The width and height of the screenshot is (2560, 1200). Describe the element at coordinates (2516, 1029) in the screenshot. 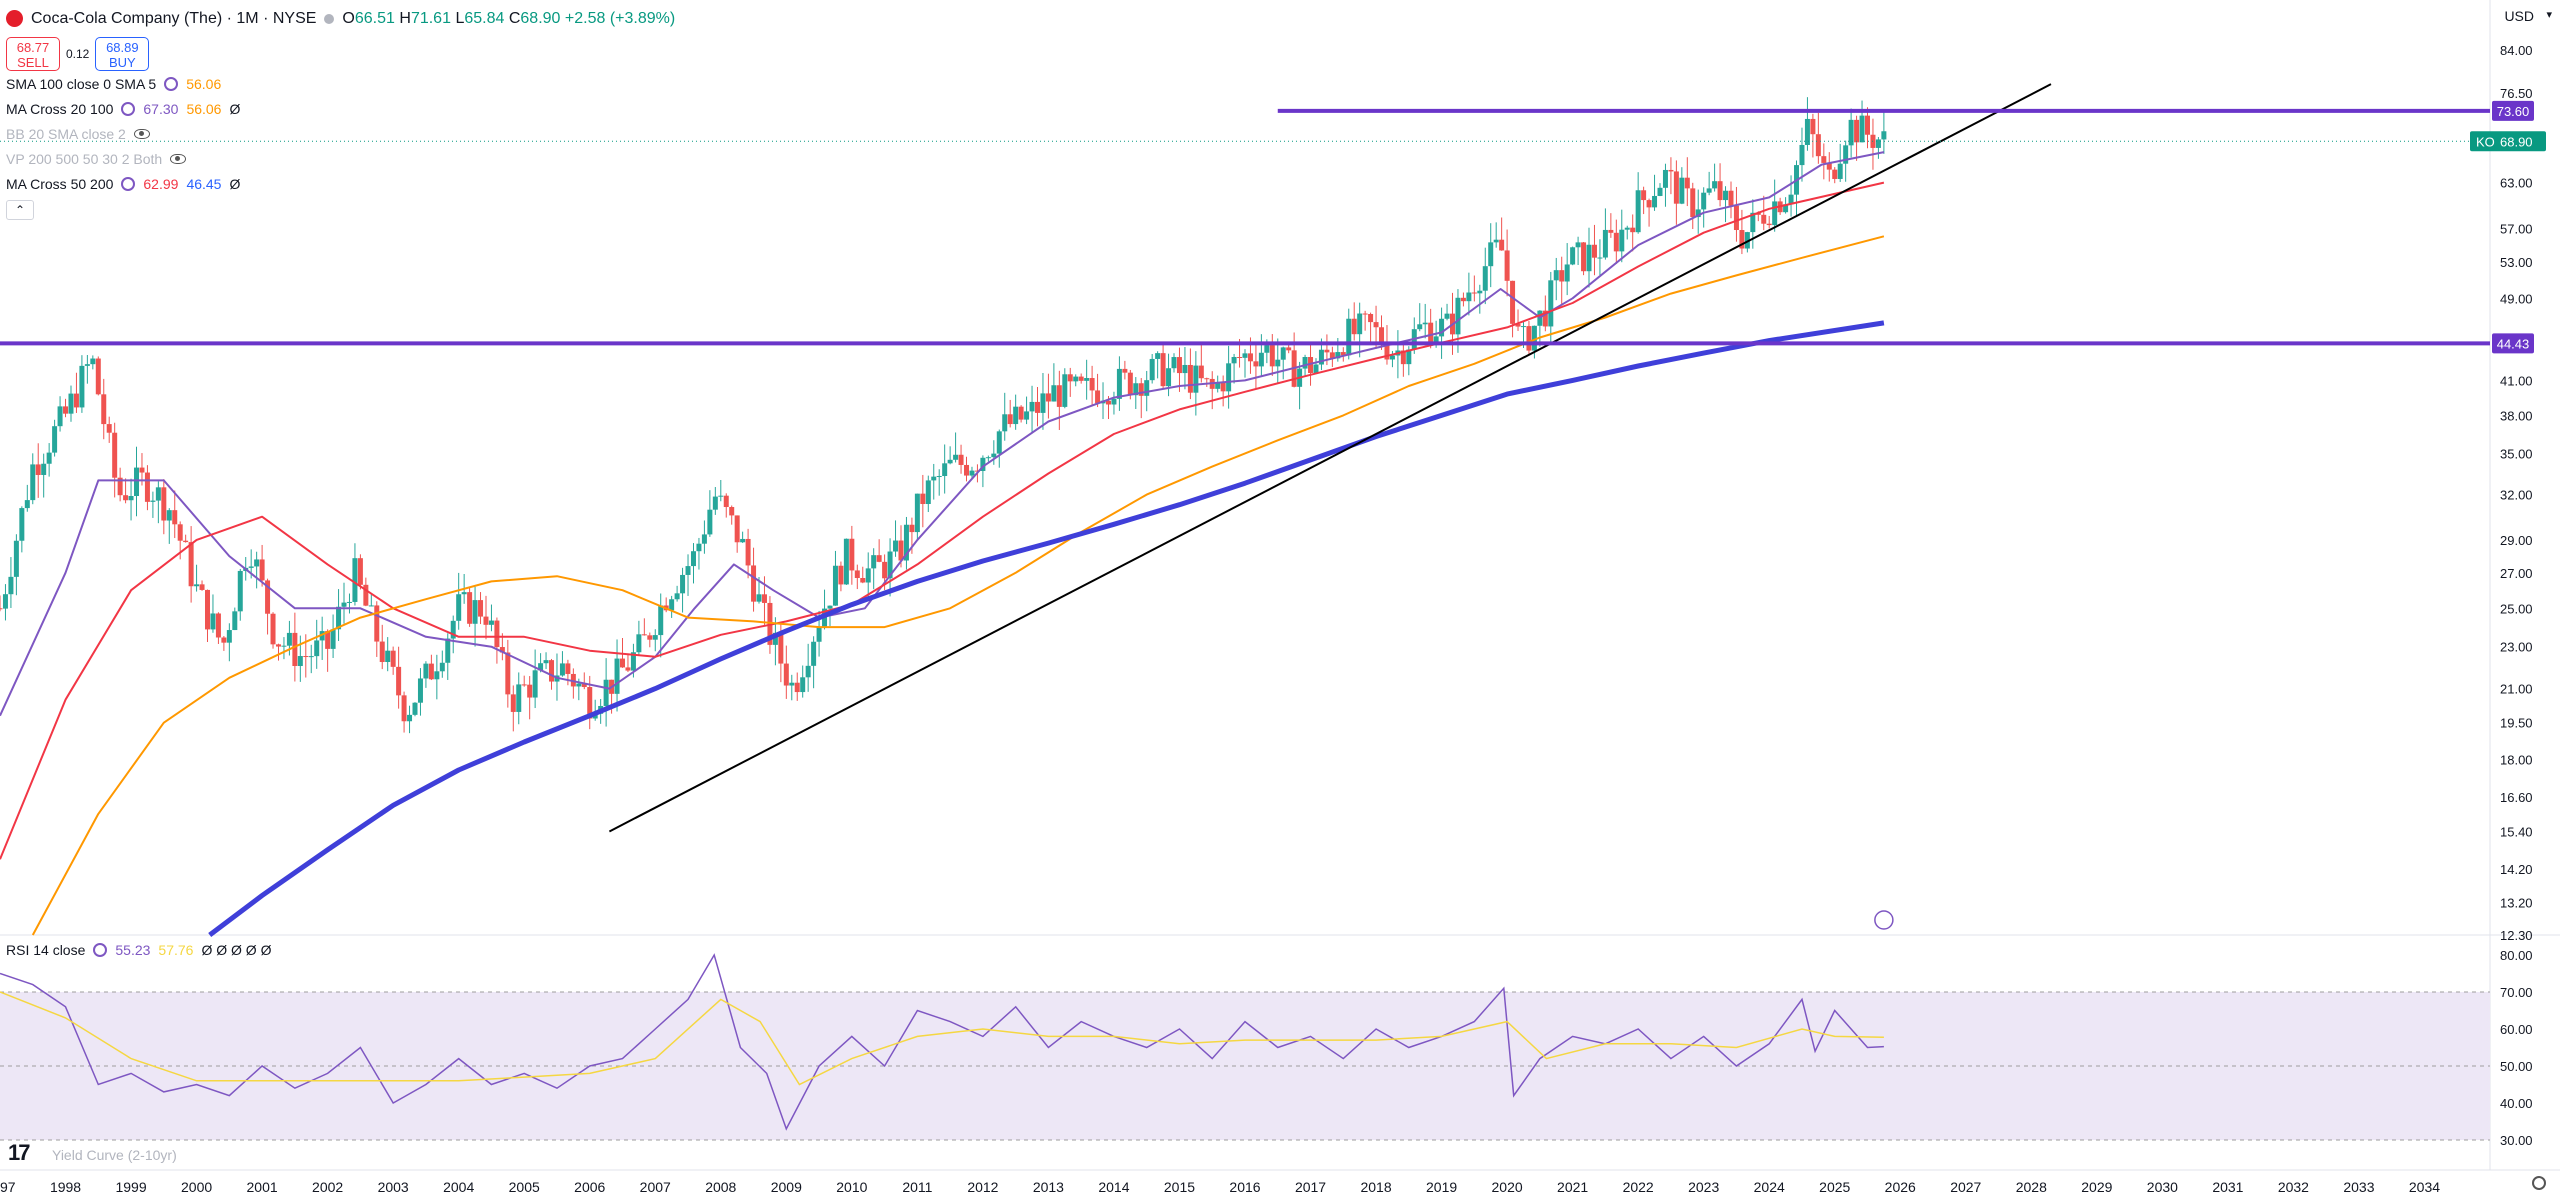

I see `rsi-tick-label: 60.00` at that location.